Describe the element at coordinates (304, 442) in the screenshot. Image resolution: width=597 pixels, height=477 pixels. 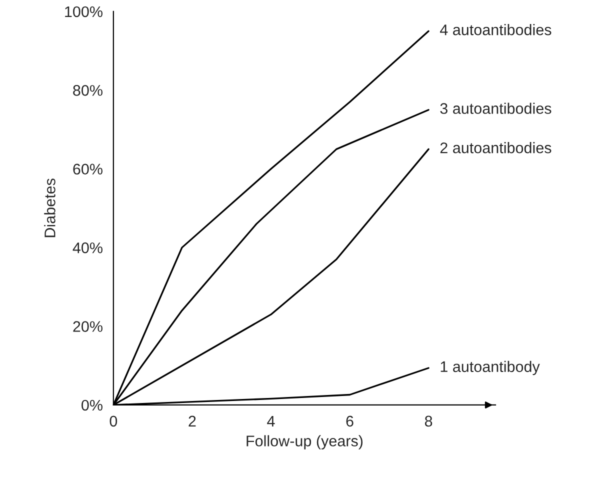
I see `x-axis-title: Follow-up (years)` at that location.